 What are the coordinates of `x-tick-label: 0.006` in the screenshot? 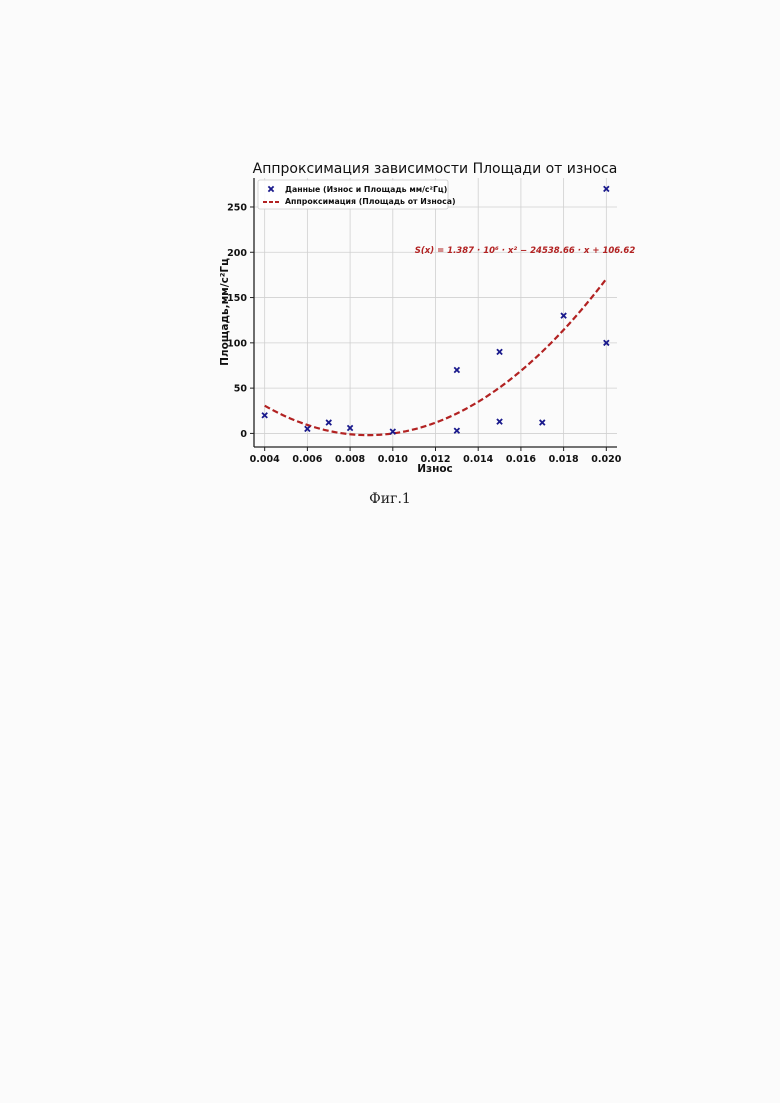 It's located at (307, 459).